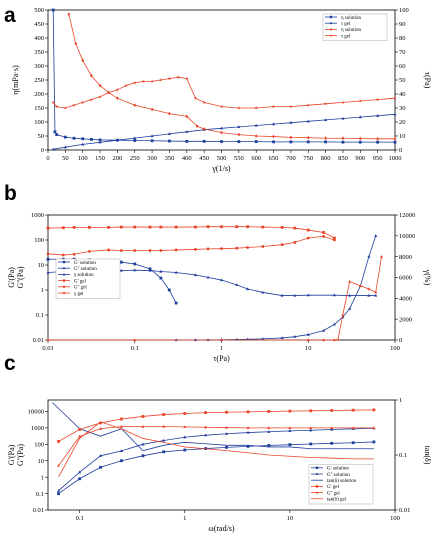  I want to click on y-axis-label: G'(Pa)G''(Pa), so click(16, 277).